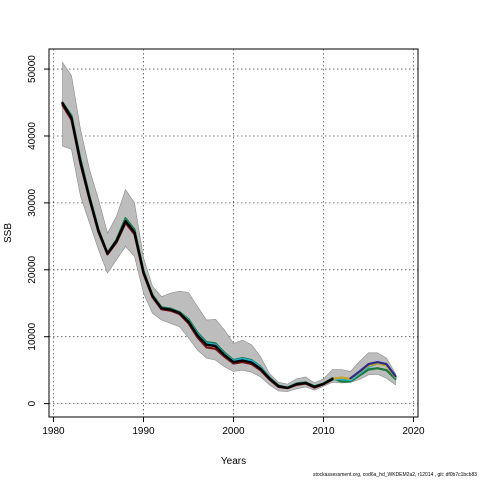  Describe the element at coordinates (32, 69) in the screenshot. I see `y-tick-label: 50000` at that location.